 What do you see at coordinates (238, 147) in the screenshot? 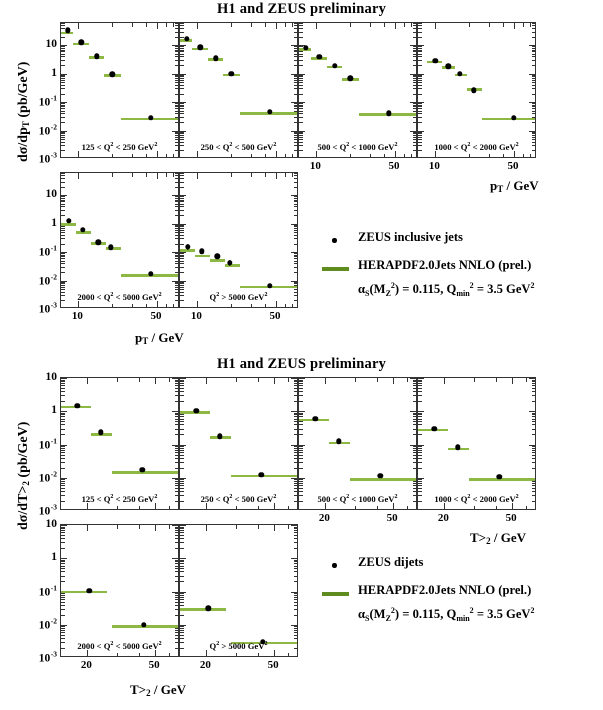
I see `panel-q2-caption: 250 < Q2 < 500 GeV2` at bounding box center [238, 147].